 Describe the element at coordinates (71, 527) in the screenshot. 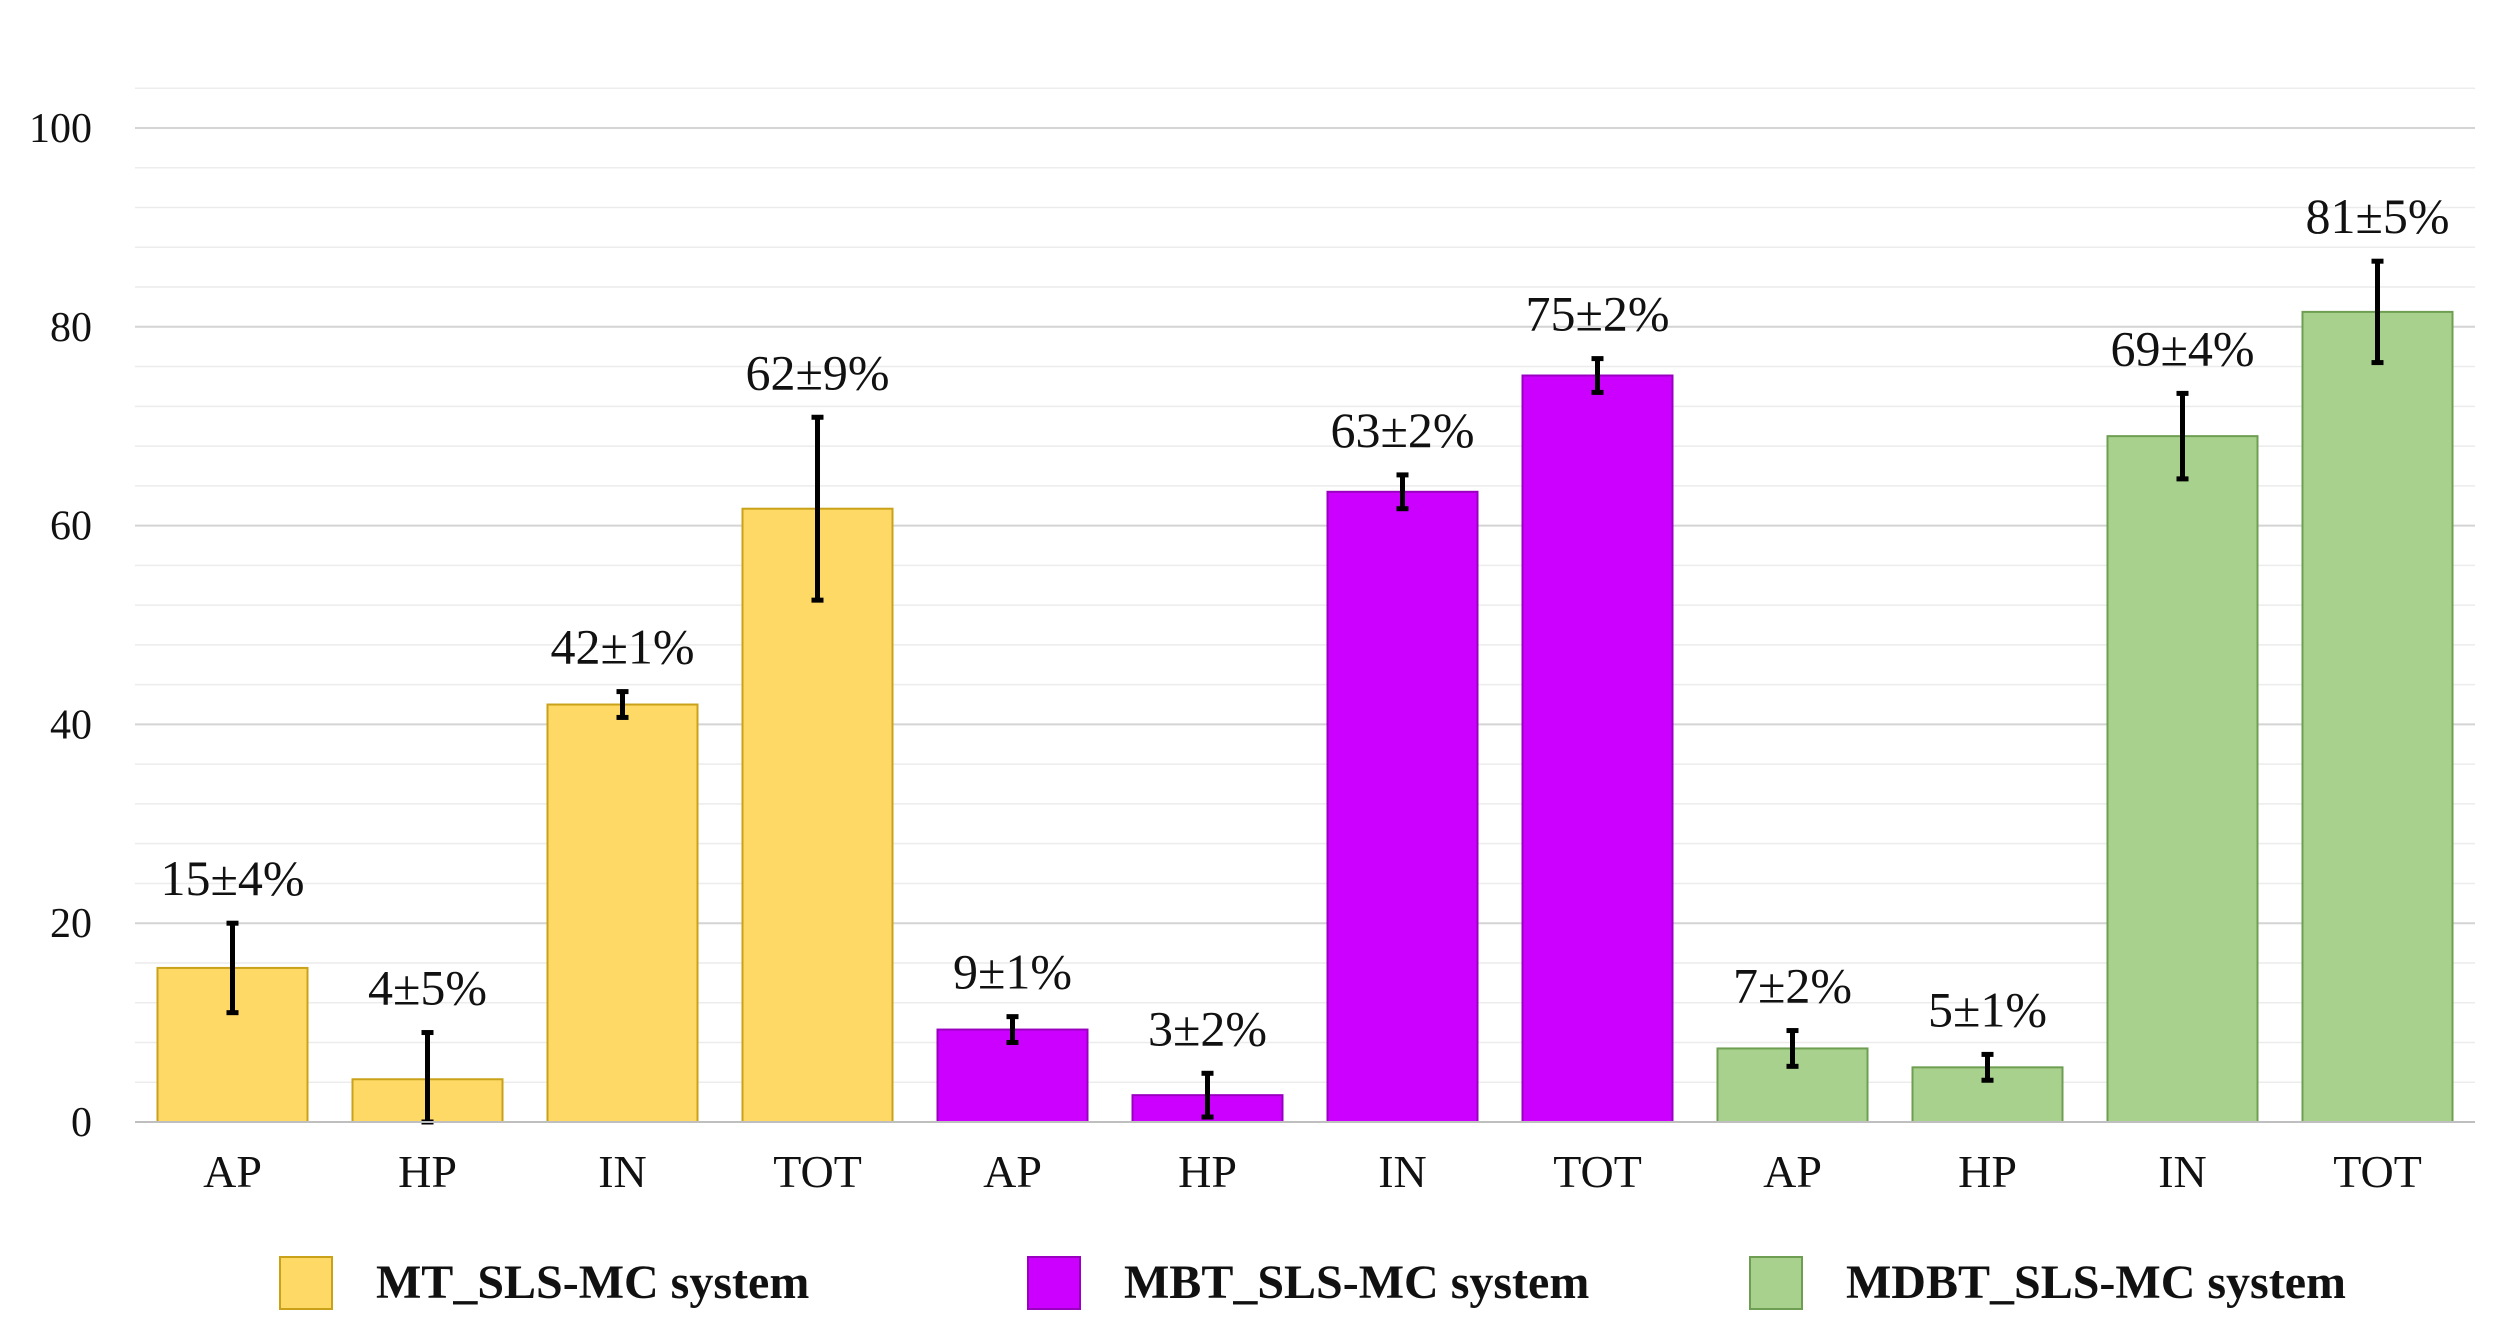

I see `y-tick-label: 60` at that location.